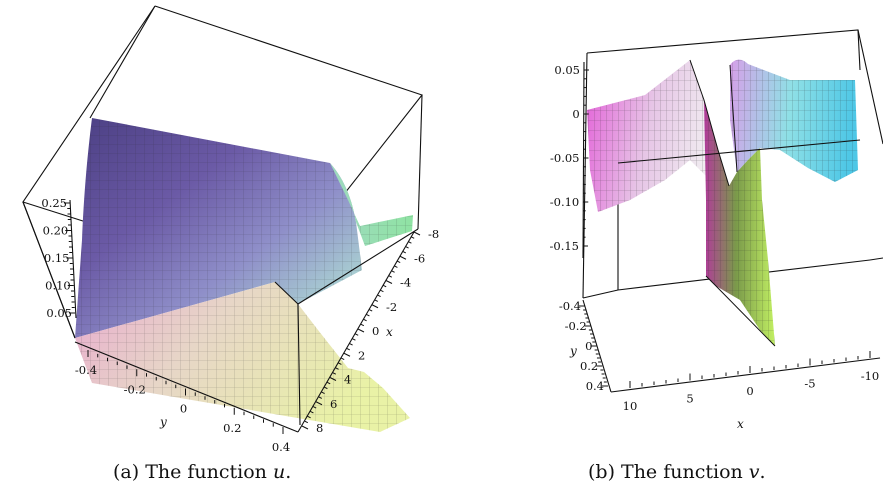 This screenshot has height=488, width=883. Describe the element at coordinates (319, 428) in the screenshot. I see `tick-label: 8` at that location.